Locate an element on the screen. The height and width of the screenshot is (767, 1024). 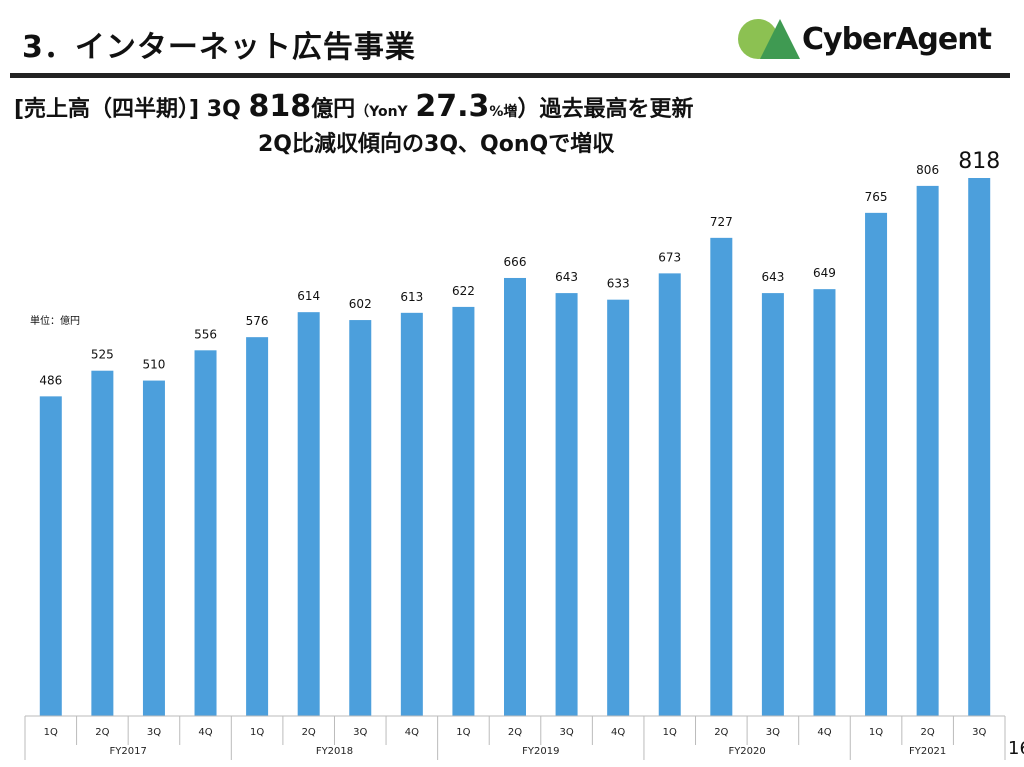
group-label: FY2017 is located at coordinates (128, 751).